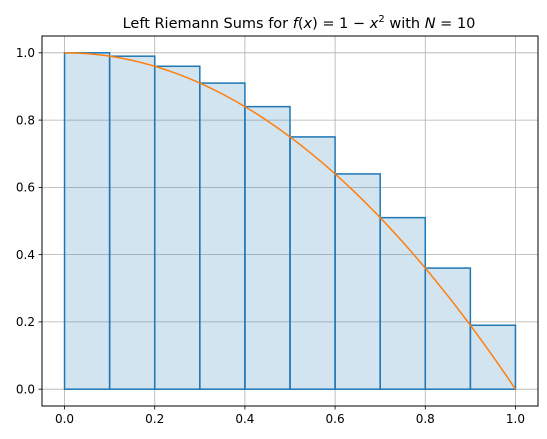 This screenshot has height=439, width=547. I want to click on x-tick-label: 0.6, so click(335, 419).